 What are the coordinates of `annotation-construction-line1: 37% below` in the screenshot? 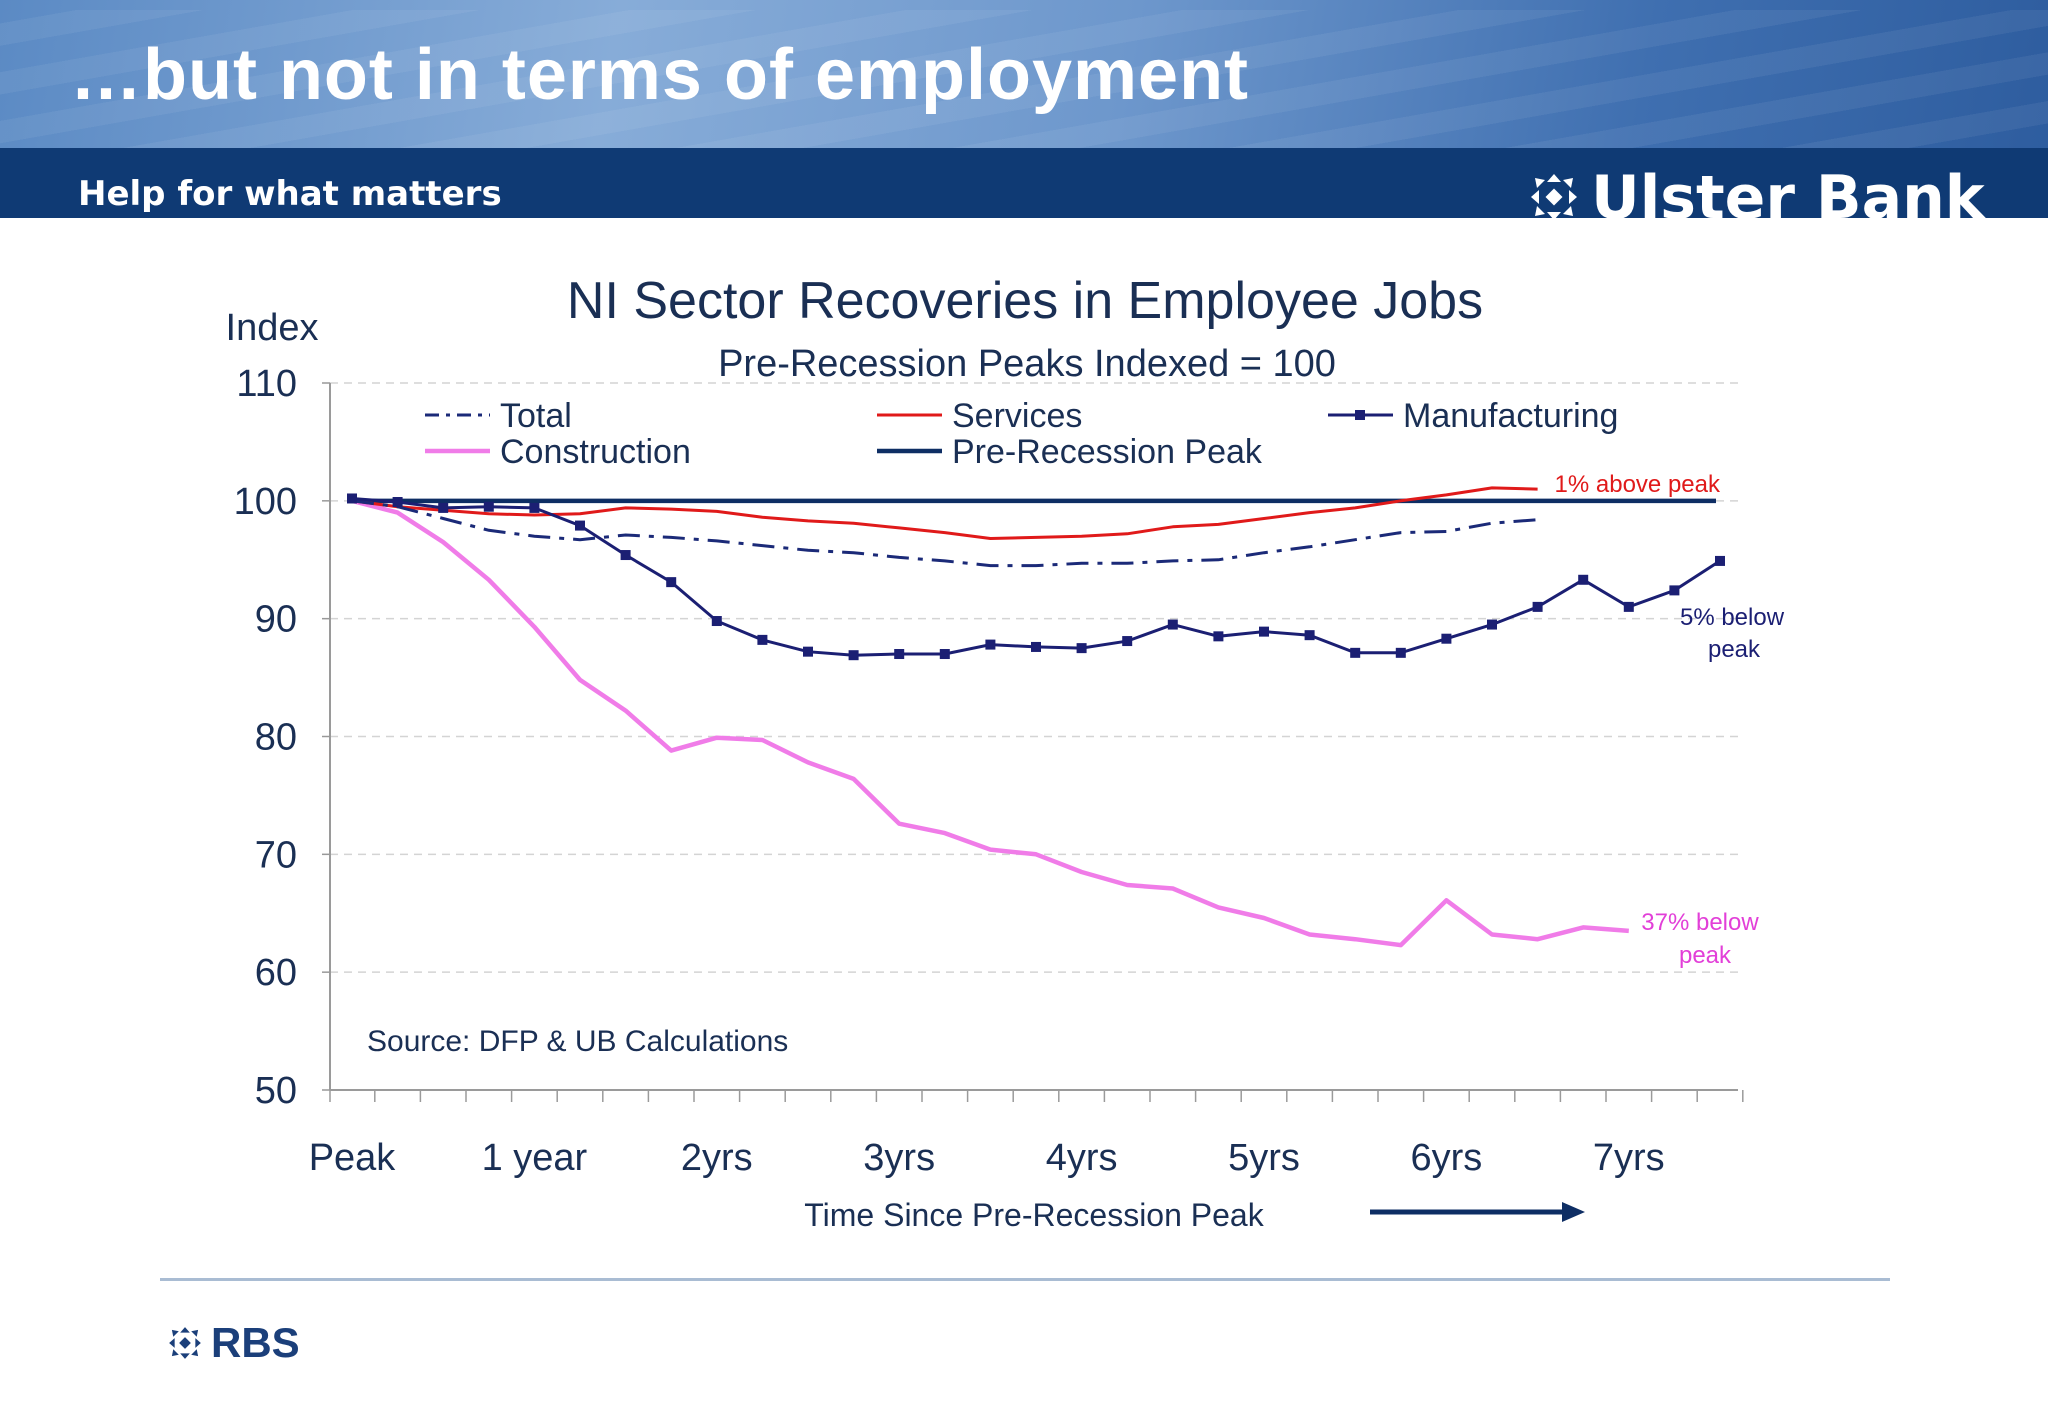 It's located at (1700, 922).